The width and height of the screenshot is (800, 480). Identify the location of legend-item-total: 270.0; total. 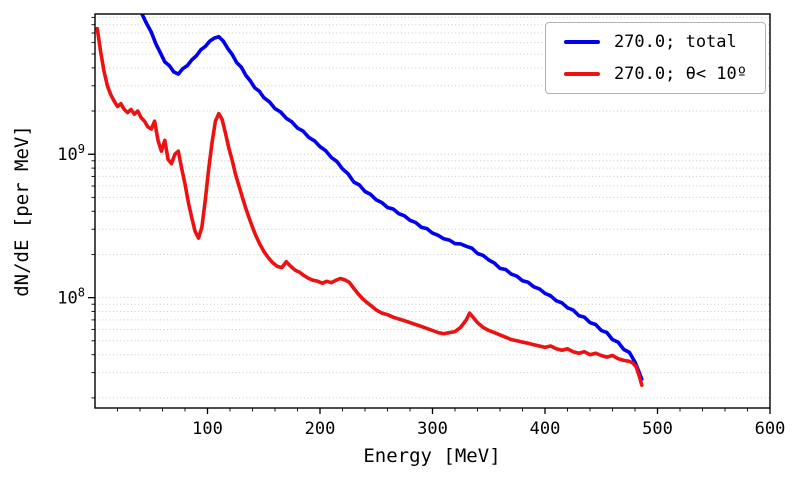
(655, 42).